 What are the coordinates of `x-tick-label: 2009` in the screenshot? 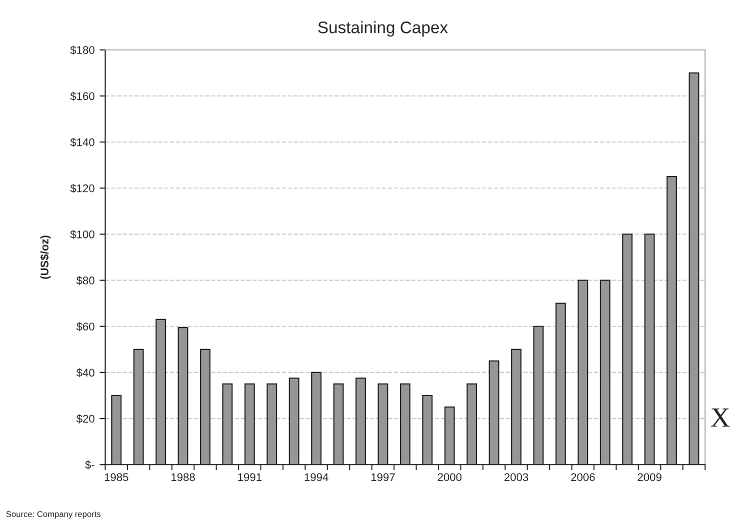 It's located at (650, 477).